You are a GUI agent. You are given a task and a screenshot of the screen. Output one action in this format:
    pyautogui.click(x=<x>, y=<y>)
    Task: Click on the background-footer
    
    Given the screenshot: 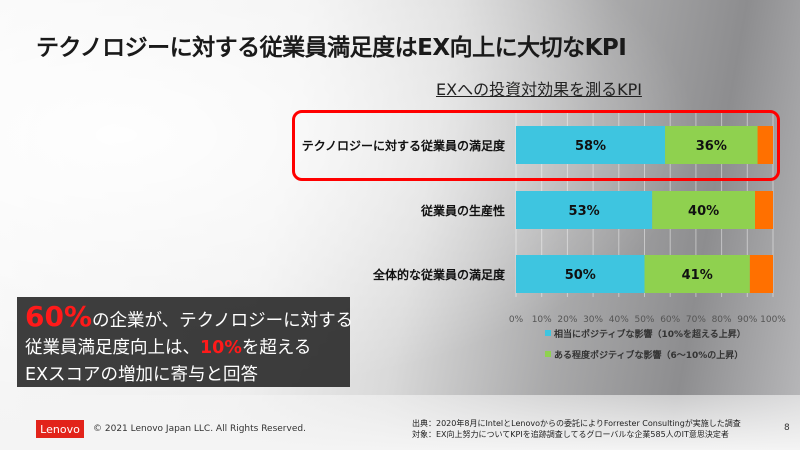 What is the action you would take?
    pyautogui.click(x=400, y=422)
    